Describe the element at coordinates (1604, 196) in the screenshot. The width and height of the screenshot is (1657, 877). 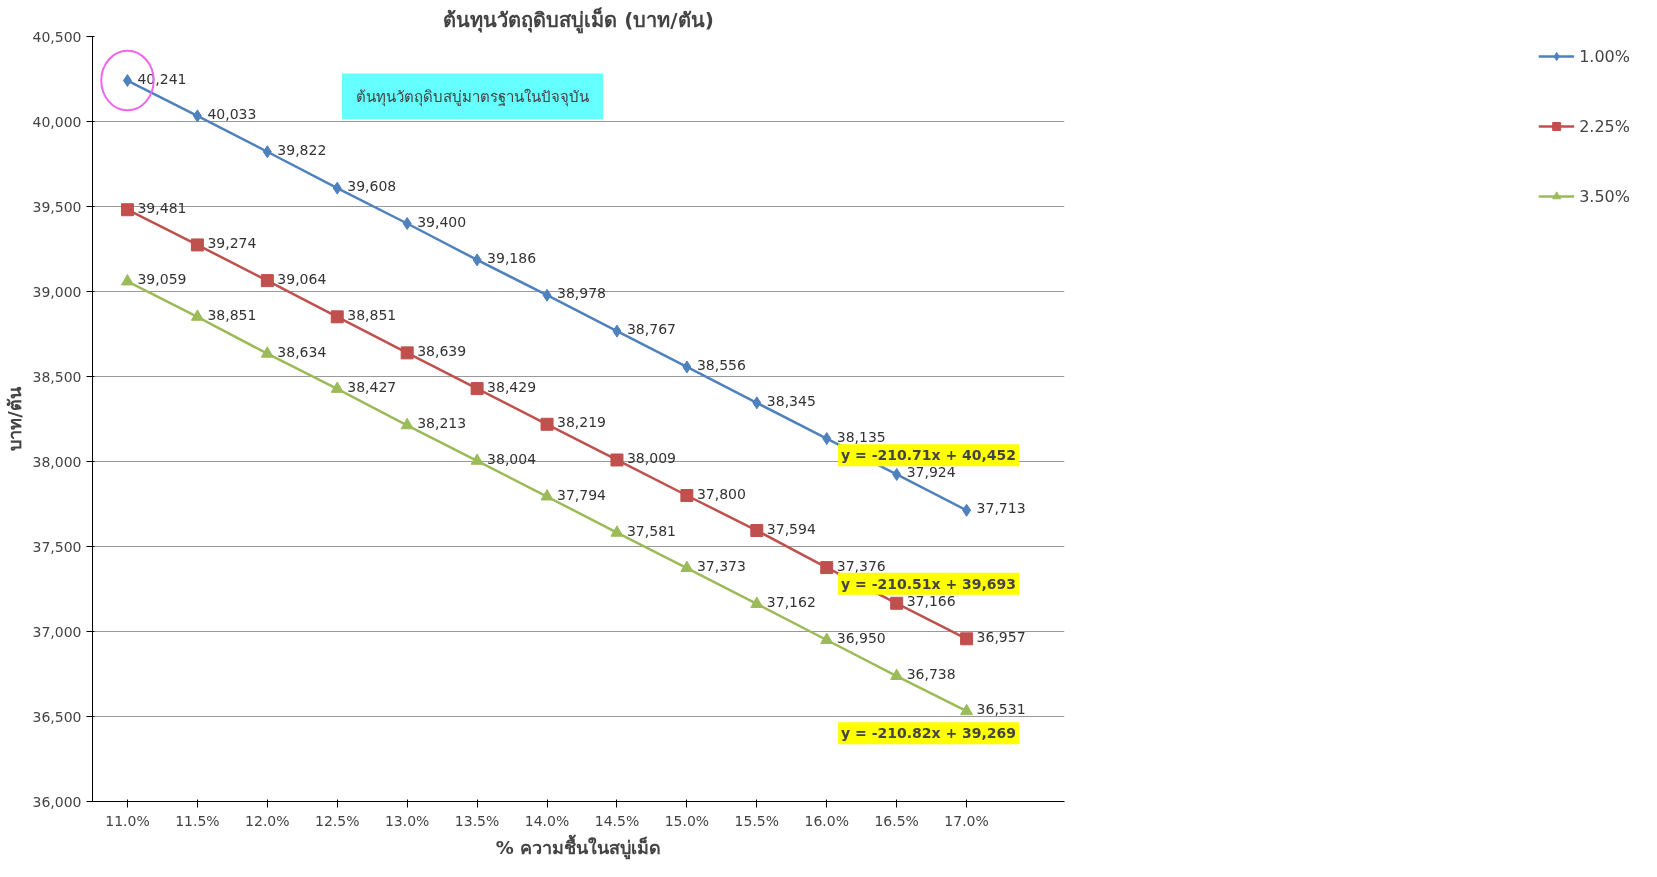
I see `legend-label: 3.50%` at that location.